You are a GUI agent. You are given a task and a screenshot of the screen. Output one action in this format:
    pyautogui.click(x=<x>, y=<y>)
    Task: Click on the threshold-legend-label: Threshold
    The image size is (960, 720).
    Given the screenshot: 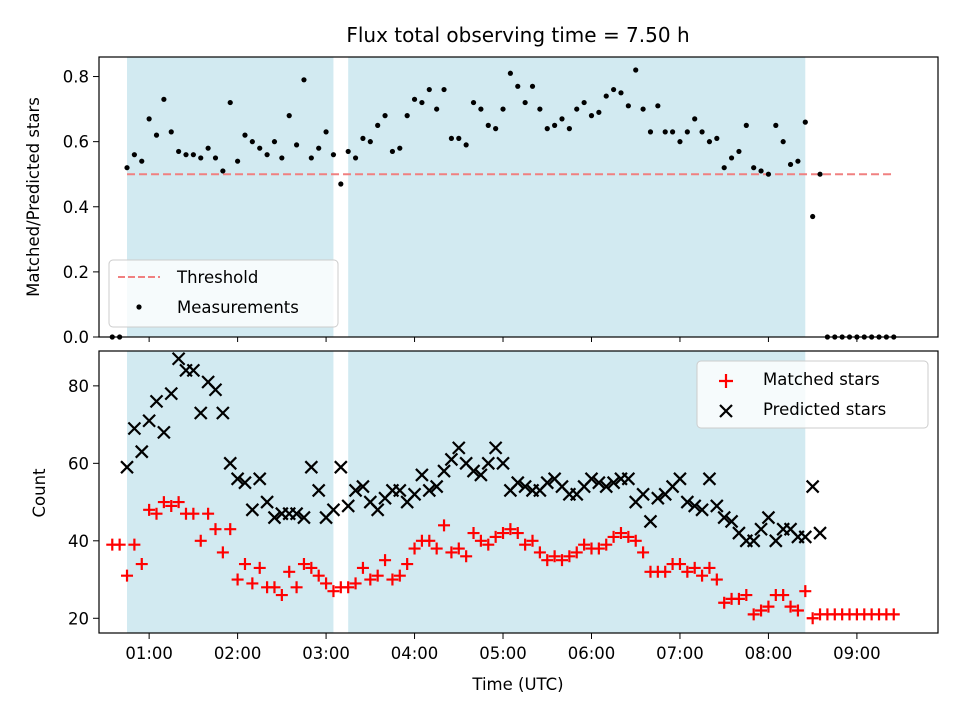 What is the action you would take?
    pyautogui.click(x=217, y=277)
    